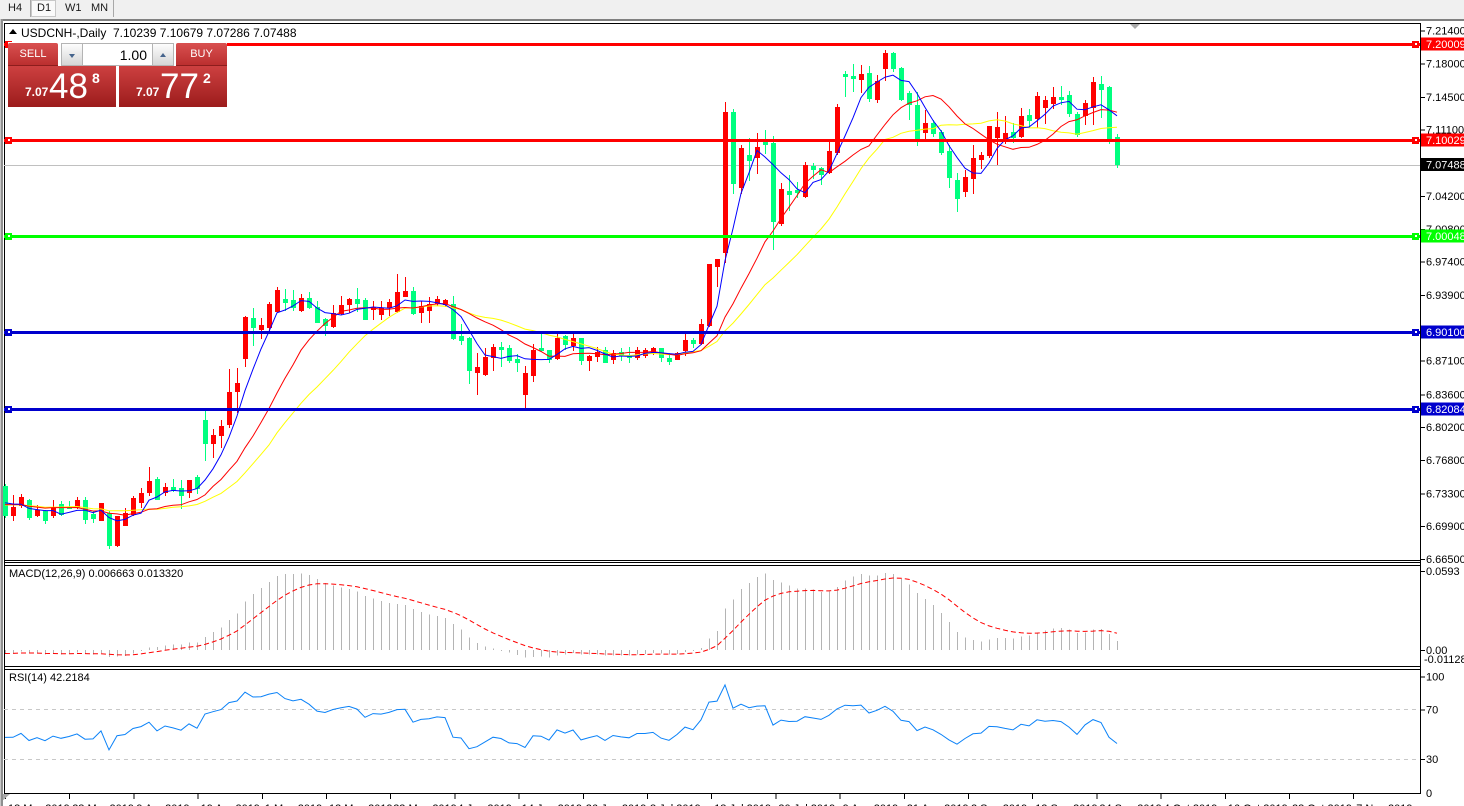 The width and height of the screenshot is (1464, 806). What do you see at coordinates (39, 804) in the screenshot?
I see `svg-text: 18 Mar 2019` at bounding box center [39, 804].